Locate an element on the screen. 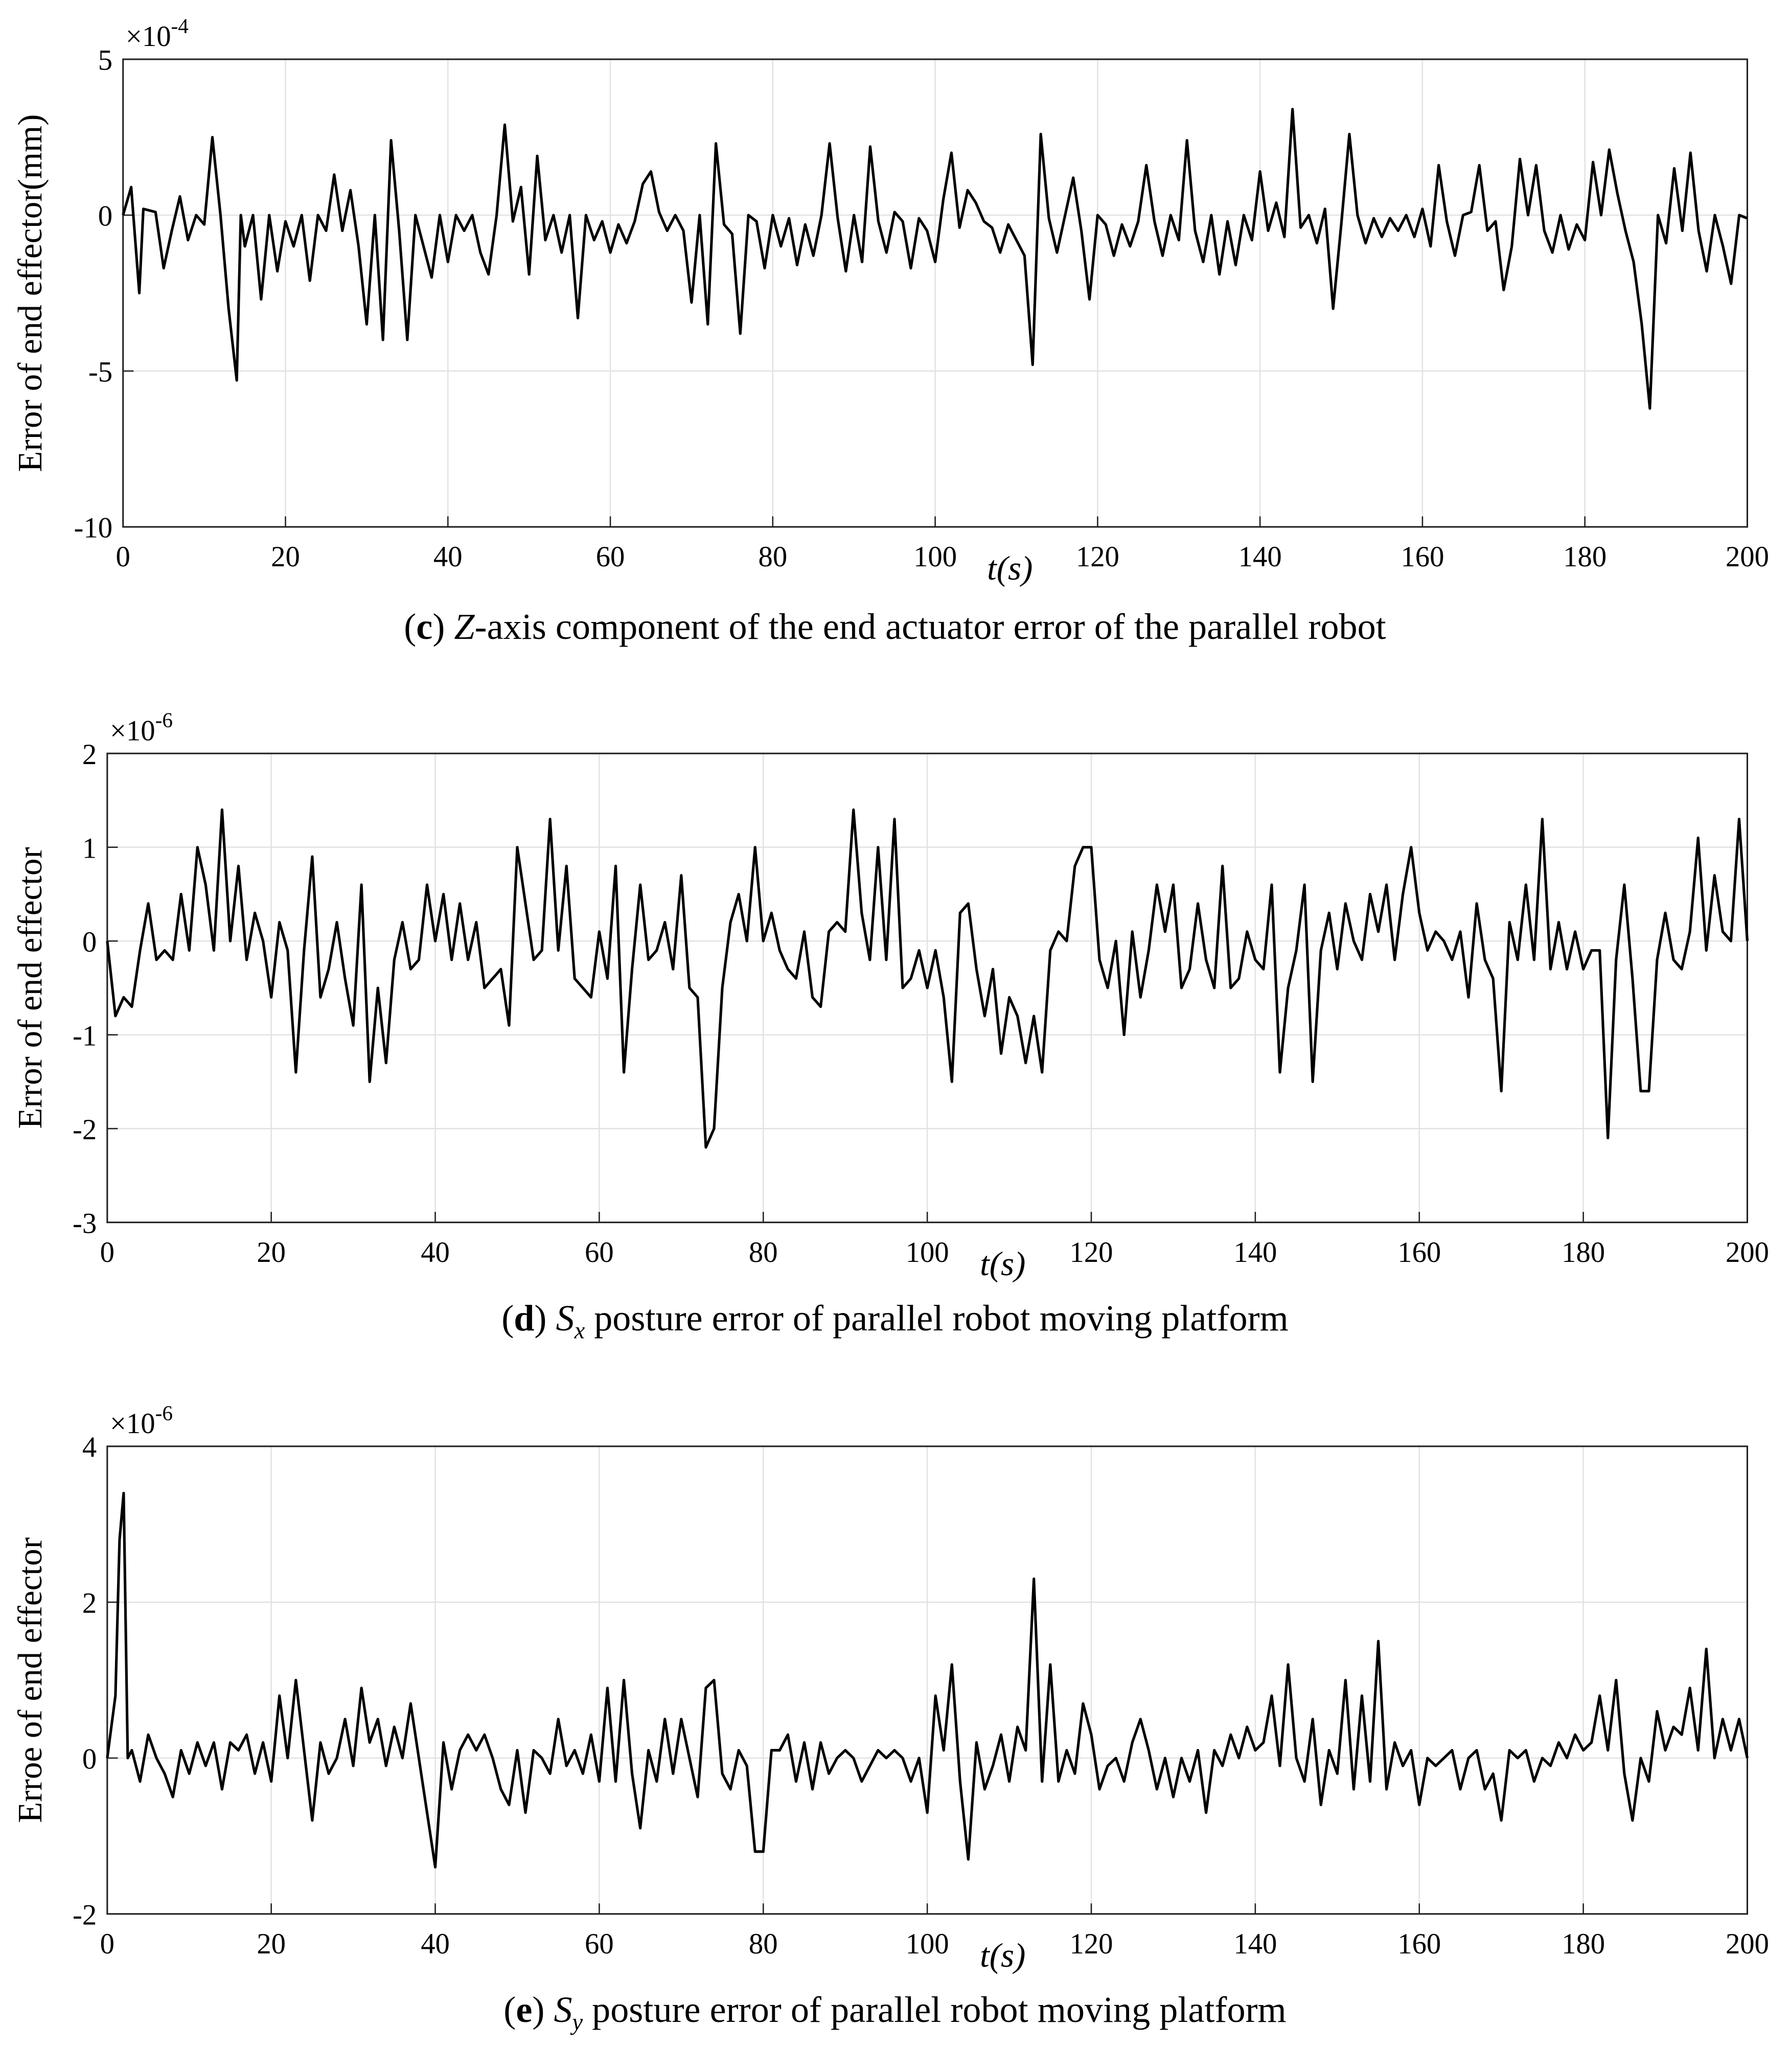 This screenshot has height=2072, width=1790. y-tick-label: 1 is located at coordinates (90, 848).